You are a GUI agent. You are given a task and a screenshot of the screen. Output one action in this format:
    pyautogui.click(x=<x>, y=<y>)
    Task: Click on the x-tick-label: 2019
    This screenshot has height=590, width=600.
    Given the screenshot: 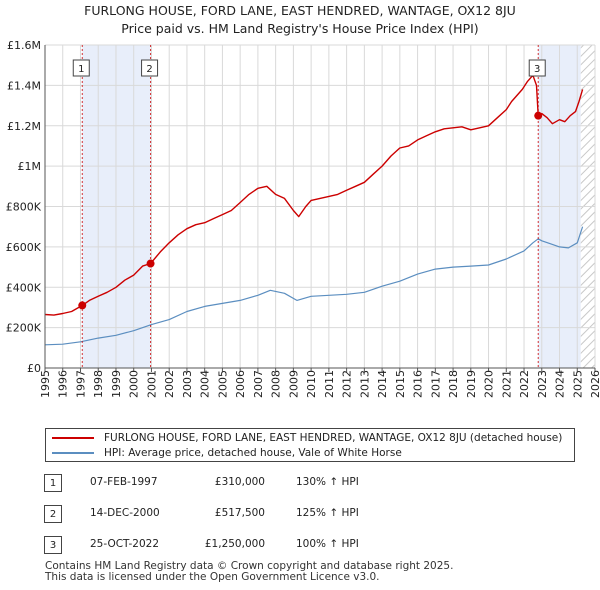 What is the action you would take?
    pyautogui.click(x=471, y=384)
    